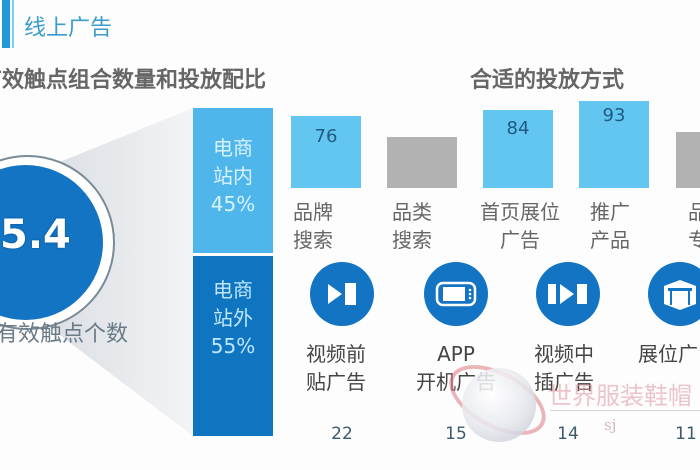  Describe the element at coordinates (326, 152) in the screenshot. I see `bar-brand-search: 76` at that location.